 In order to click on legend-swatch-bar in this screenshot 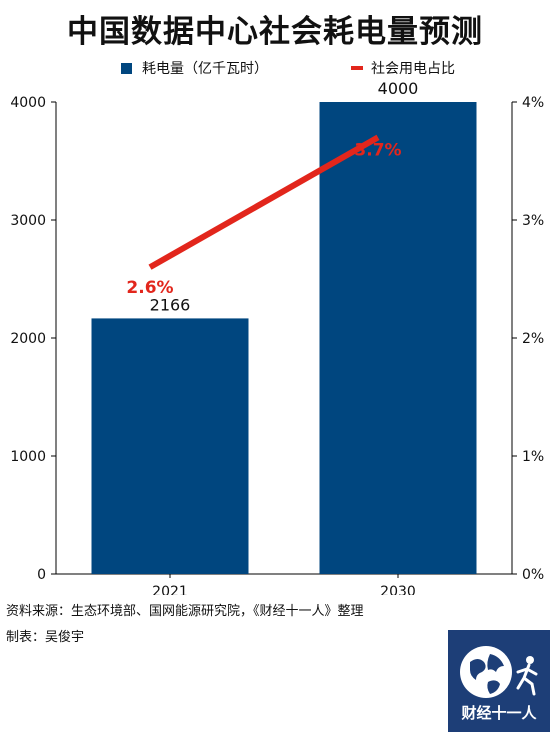, I will do `click(126, 68)`.